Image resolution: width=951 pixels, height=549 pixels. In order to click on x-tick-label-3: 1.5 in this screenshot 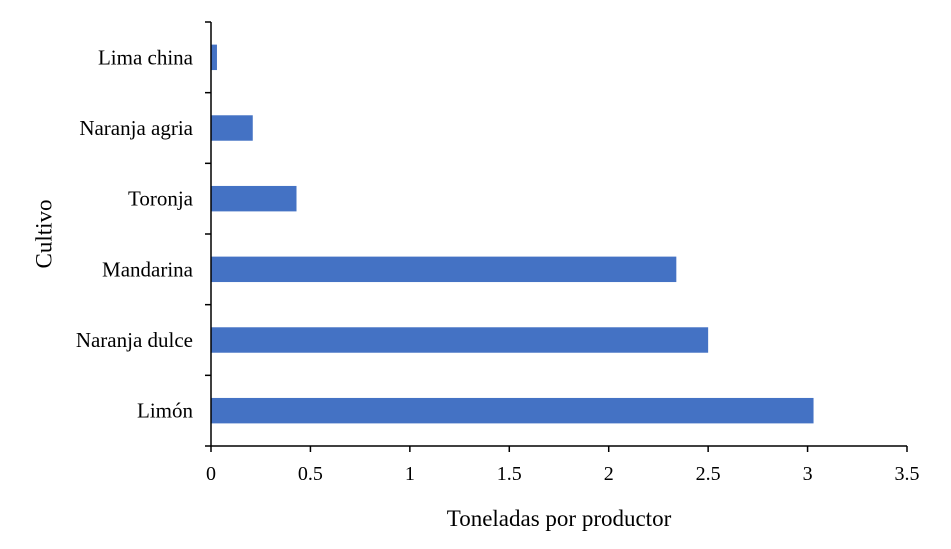, I will do `click(509, 474)`.